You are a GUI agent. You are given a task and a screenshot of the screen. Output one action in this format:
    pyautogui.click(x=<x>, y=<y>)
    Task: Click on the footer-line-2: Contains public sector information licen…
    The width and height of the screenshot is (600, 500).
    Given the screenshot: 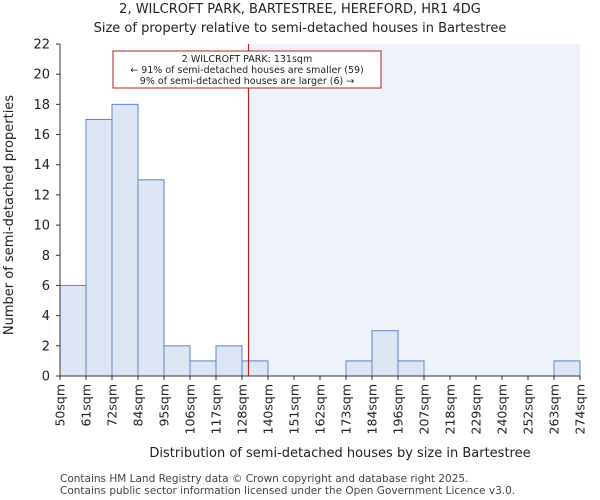 What is the action you would take?
    pyautogui.click(x=288, y=491)
    